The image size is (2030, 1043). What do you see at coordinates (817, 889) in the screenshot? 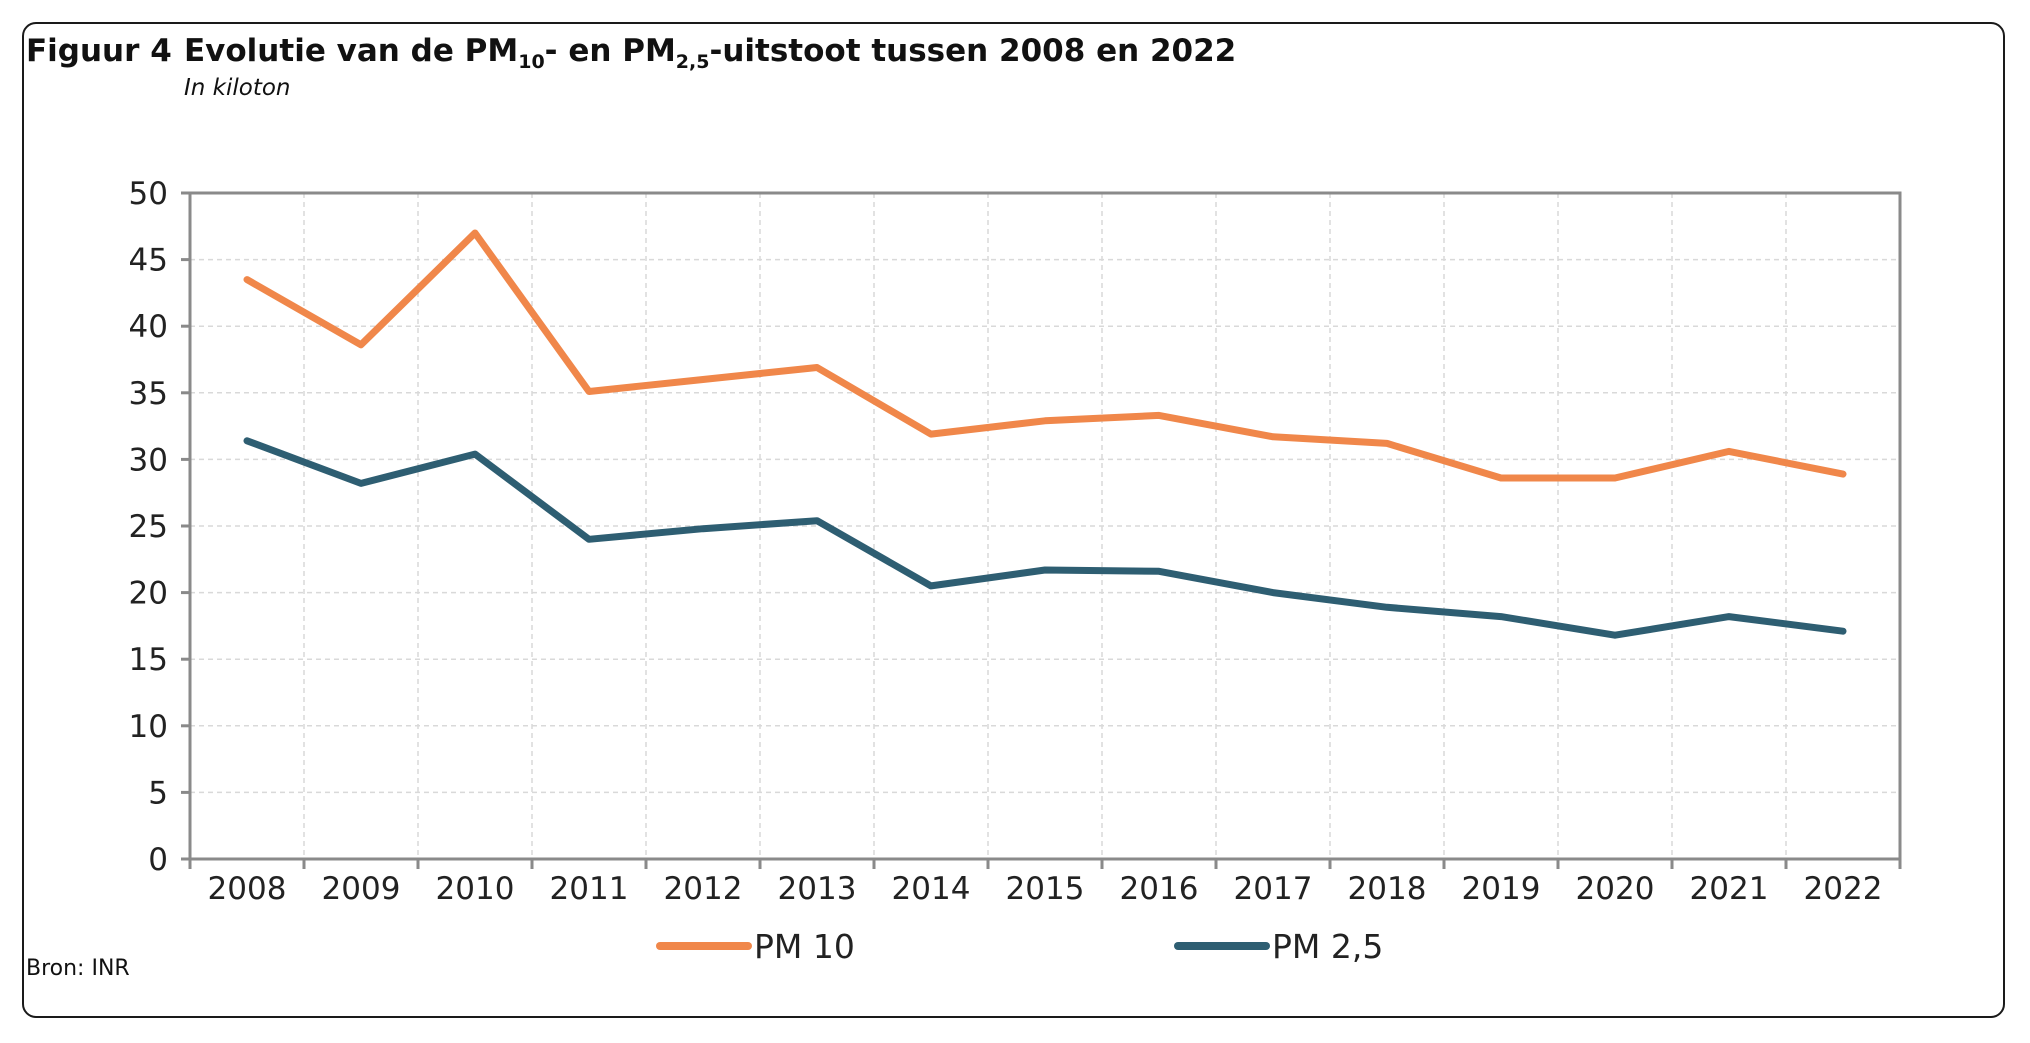
I see `x-tick-label: 2013` at bounding box center [817, 889].